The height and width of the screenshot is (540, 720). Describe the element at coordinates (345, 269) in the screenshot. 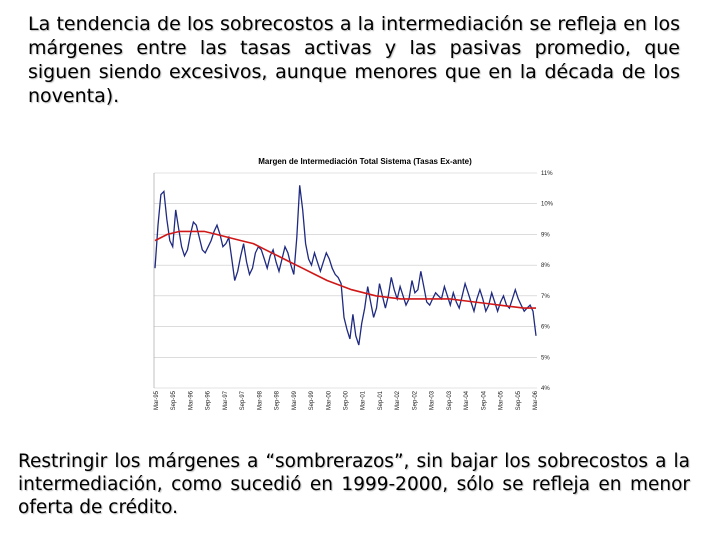

I see `trend-series-line` at that location.